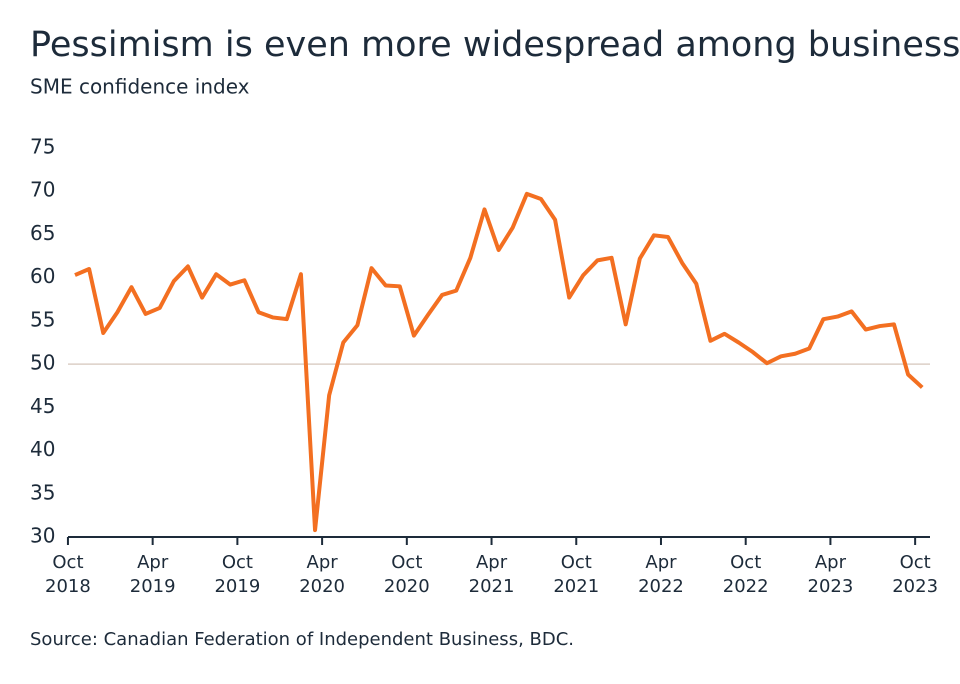 This screenshot has width=960, height=684. What do you see at coordinates (42, 536) in the screenshot?
I see `y-tick-label: 30` at bounding box center [42, 536].